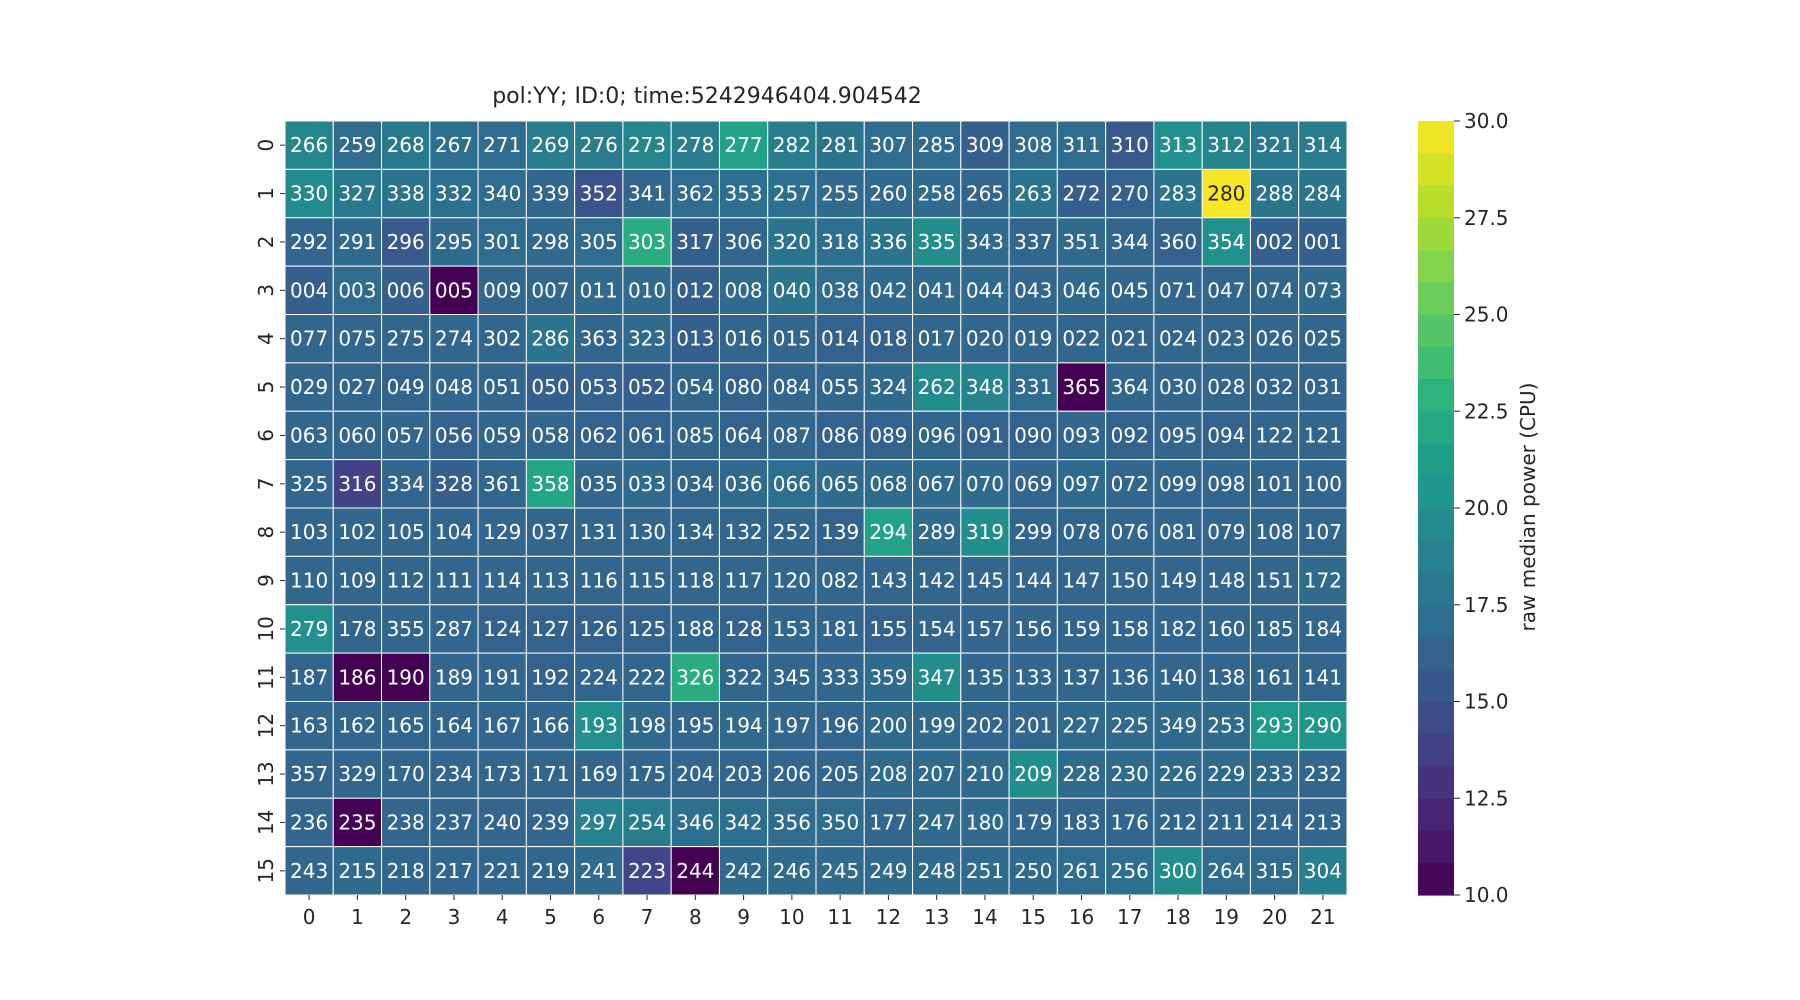  What do you see at coordinates (406, 774) in the screenshot?
I see `cell-annotation: 170` at bounding box center [406, 774].